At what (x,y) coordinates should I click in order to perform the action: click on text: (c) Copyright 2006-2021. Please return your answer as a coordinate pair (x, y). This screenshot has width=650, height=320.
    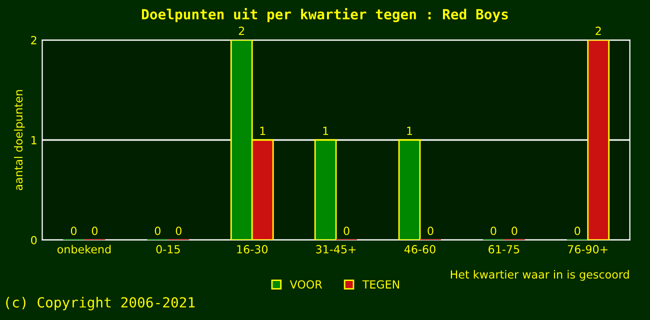
    Looking at the image, I should click on (100, 303).